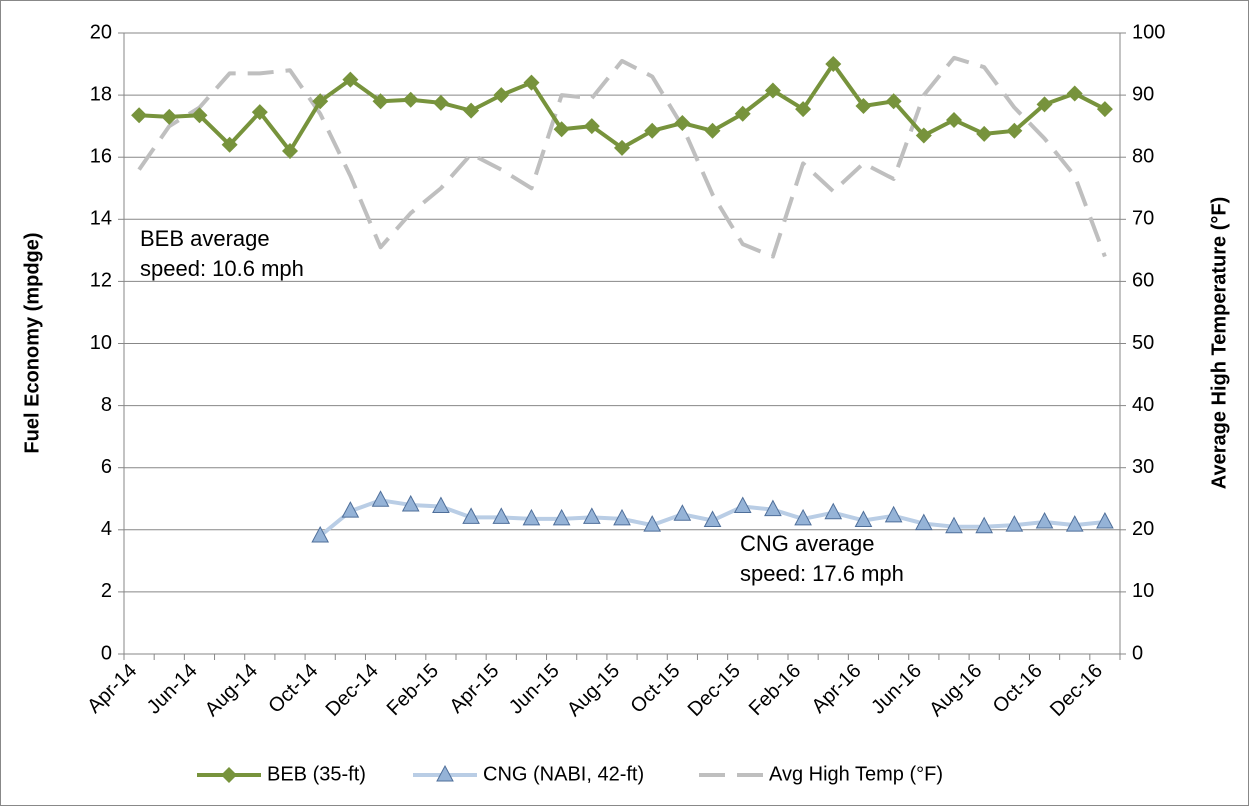 This screenshot has width=1249, height=811. Describe the element at coordinates (1148, 32) in the screenshot. I see `y2-tick-label: 100` at that location.